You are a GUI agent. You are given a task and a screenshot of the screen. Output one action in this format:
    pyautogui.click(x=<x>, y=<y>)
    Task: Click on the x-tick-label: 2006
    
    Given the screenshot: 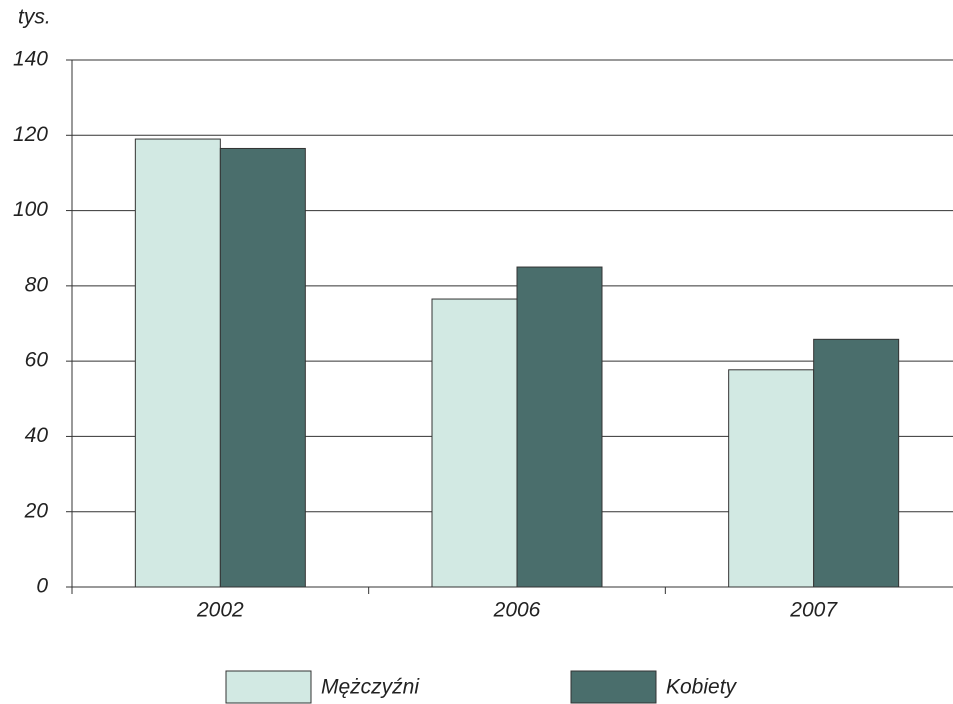 What is the action you would take?
    pyautogui.click(x=517, y=610)
    